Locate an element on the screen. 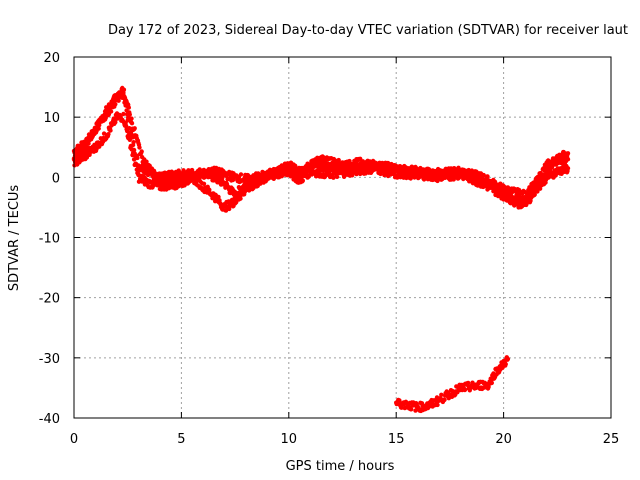 Image resolution: width=640 pixels, height=480 pixels. y-tick-labels: -40 -30 -20 -10 0 10 20 is located at coordinates (49, 239).